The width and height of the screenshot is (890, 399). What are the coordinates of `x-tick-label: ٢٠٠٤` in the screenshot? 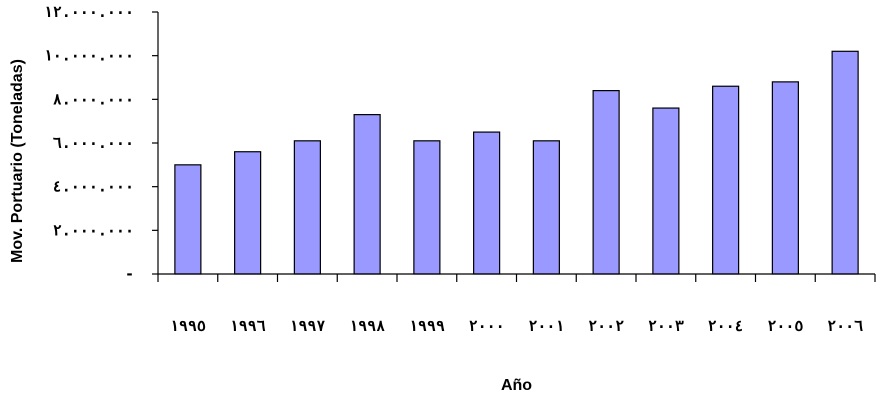 It's located at (726, 326).